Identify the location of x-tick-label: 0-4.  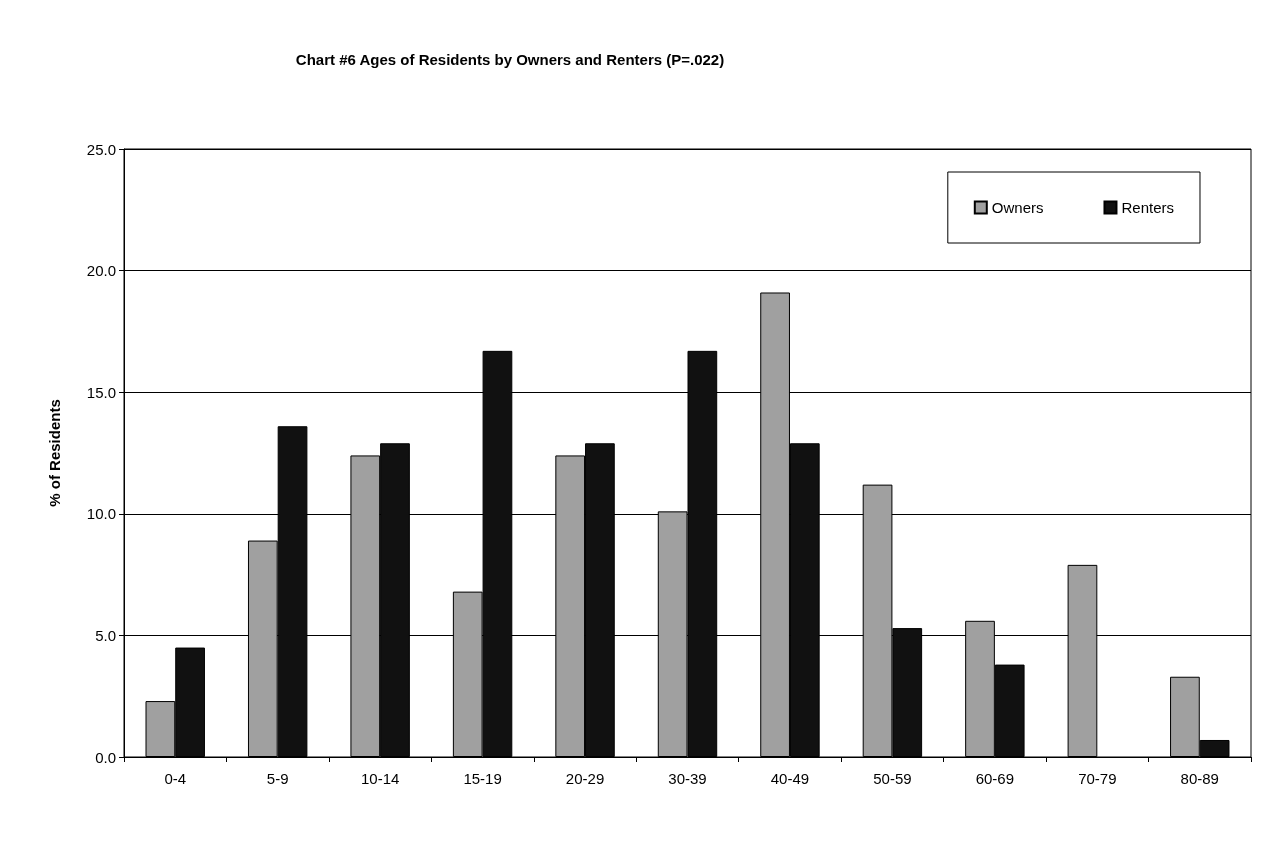
(175, 778).